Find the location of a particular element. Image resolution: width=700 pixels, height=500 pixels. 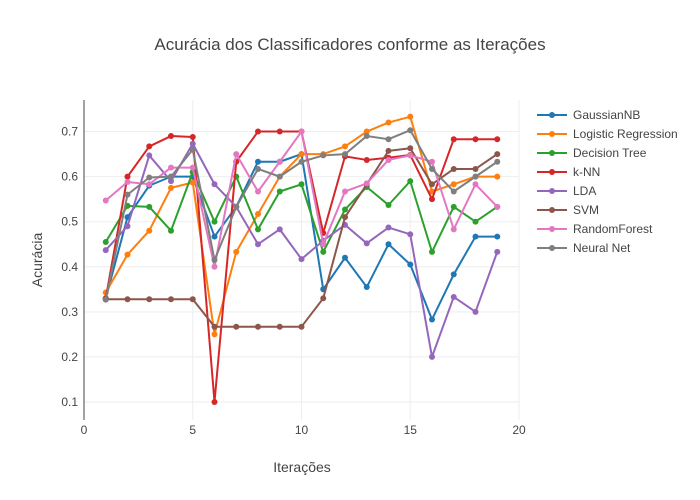

legend-item-logistic-regression: Logistic Regression is located at coordinates (607, 134).